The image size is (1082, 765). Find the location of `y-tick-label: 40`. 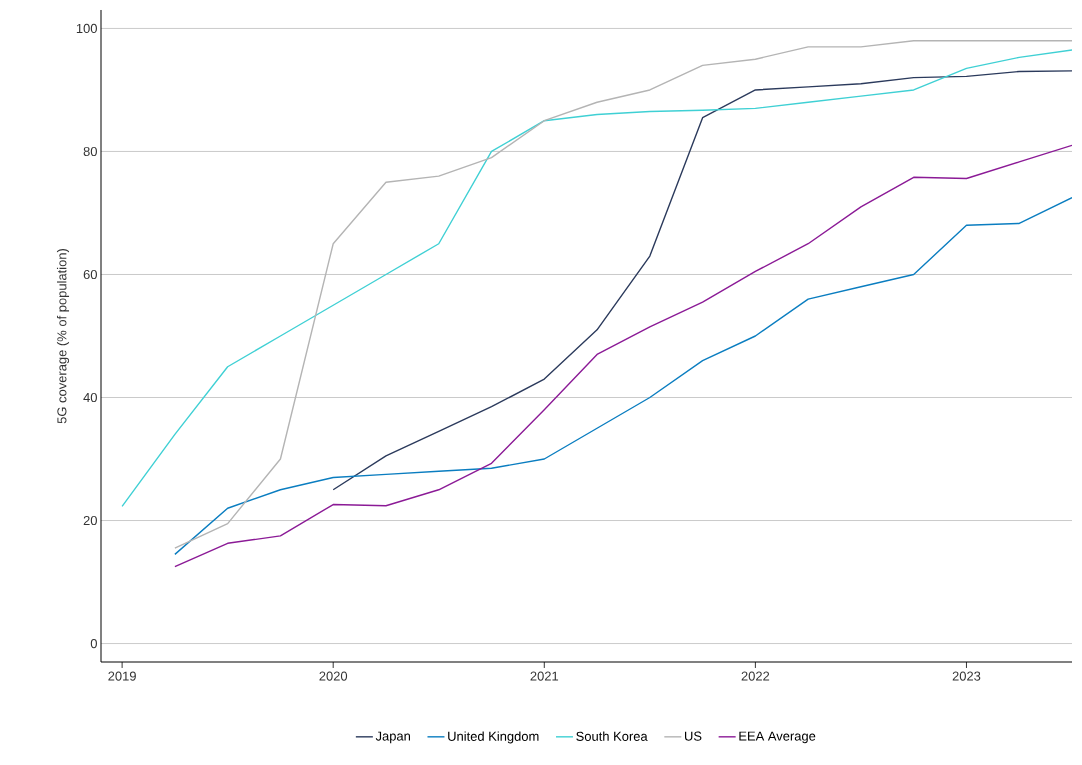

y-tick-label: 40 is located at coordinates (90, 397).